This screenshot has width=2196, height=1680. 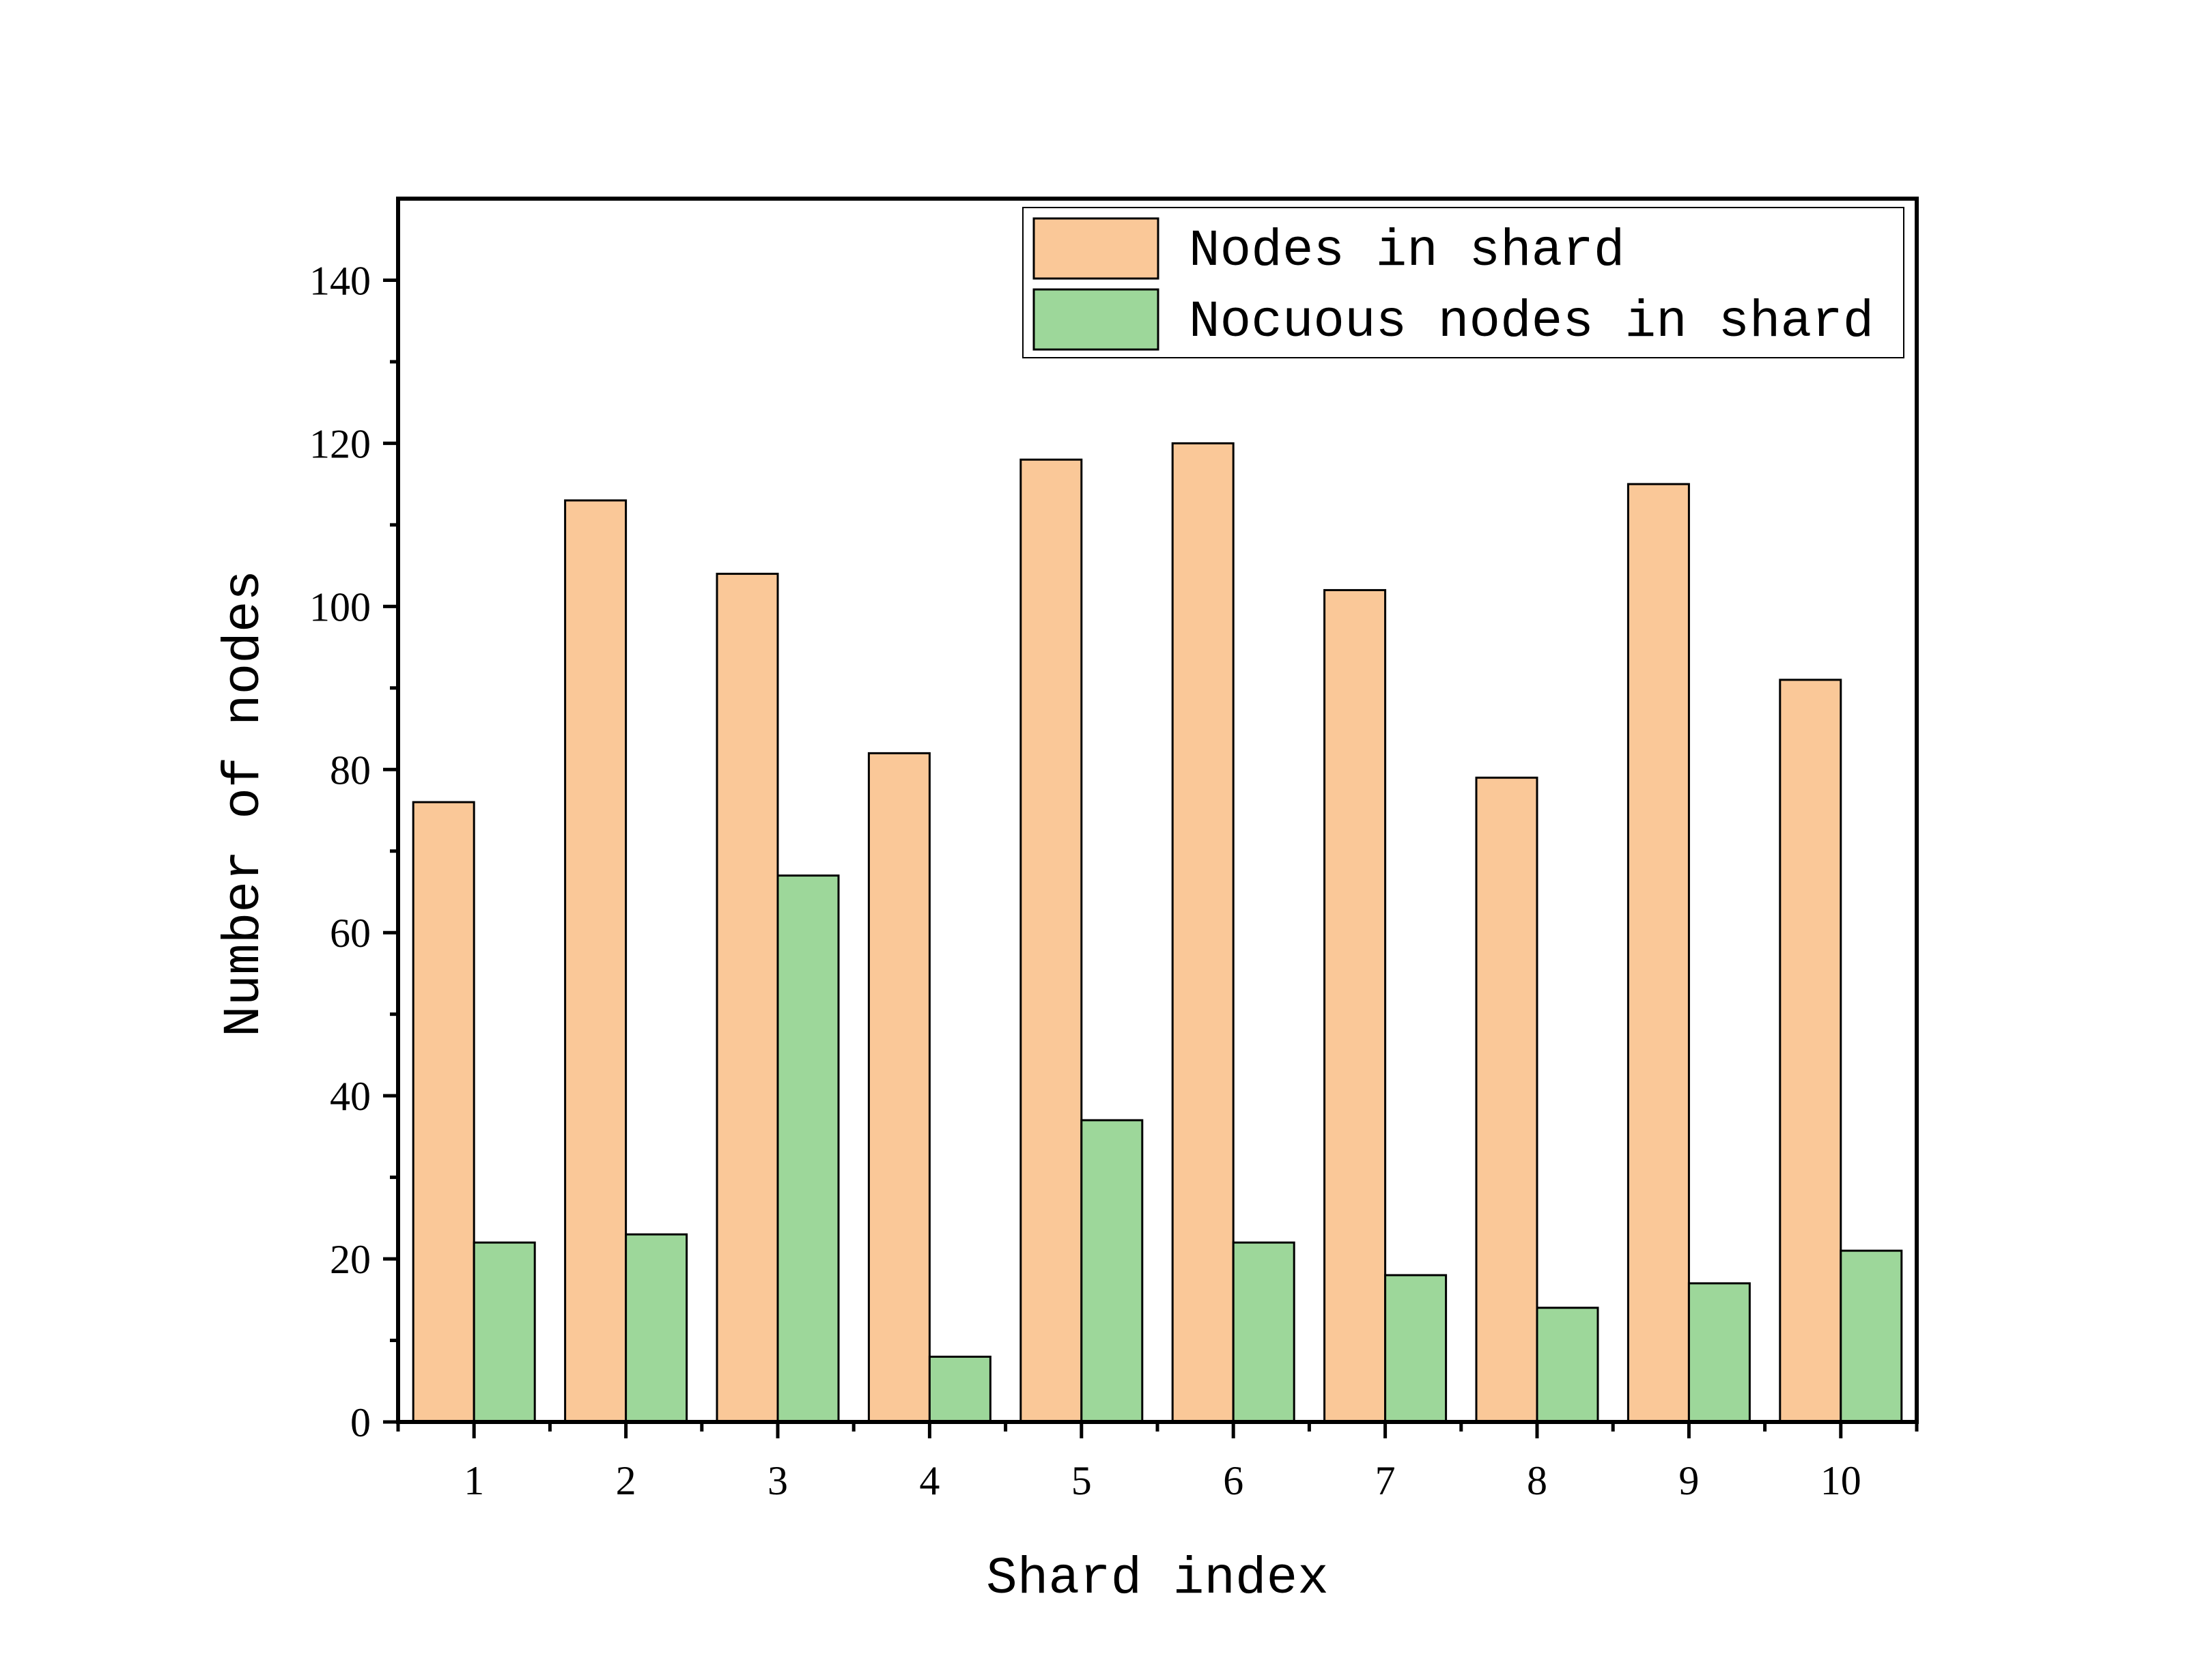 What do you see at coordinates (778, 1480) in the screenshot?
I see `x-tick-label: 3` at bounding box center [778, 1480].